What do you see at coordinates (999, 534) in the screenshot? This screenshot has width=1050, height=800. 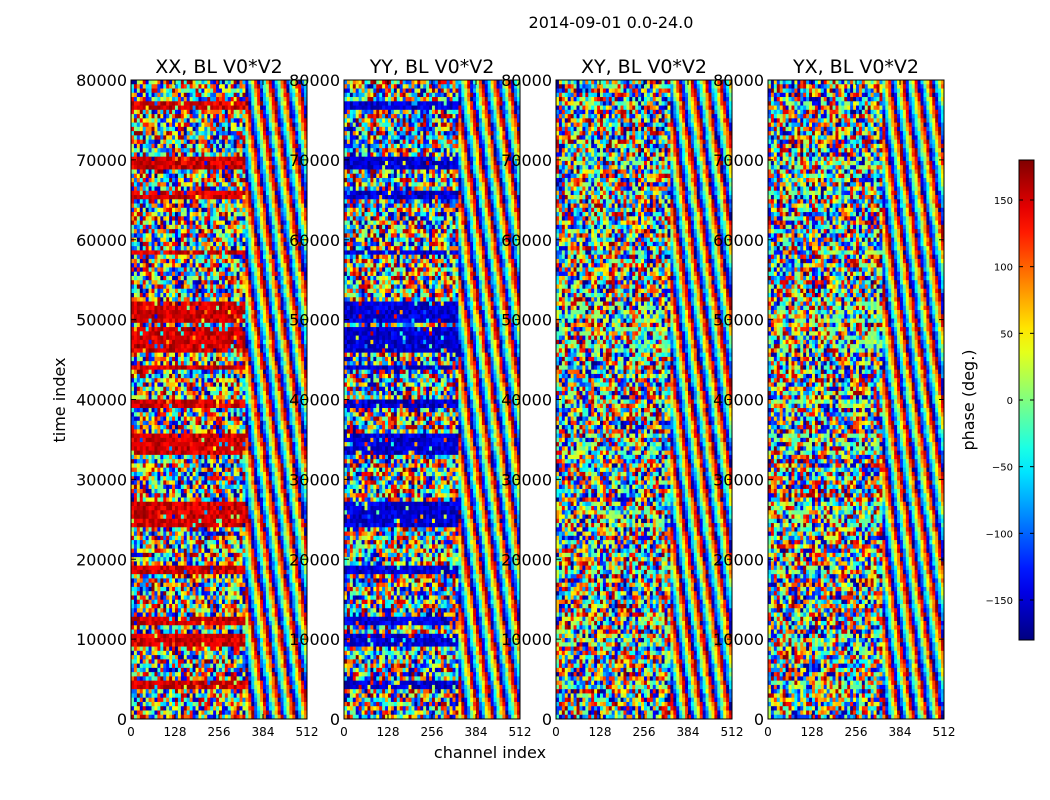 I see `colorbar-tick-label: −100` at bounding box center [999, 534].